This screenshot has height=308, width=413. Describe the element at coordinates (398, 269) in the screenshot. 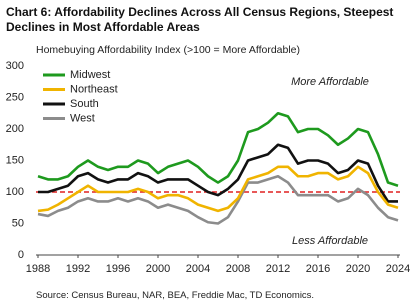

I see `x-tick-label: 2024` at that location.